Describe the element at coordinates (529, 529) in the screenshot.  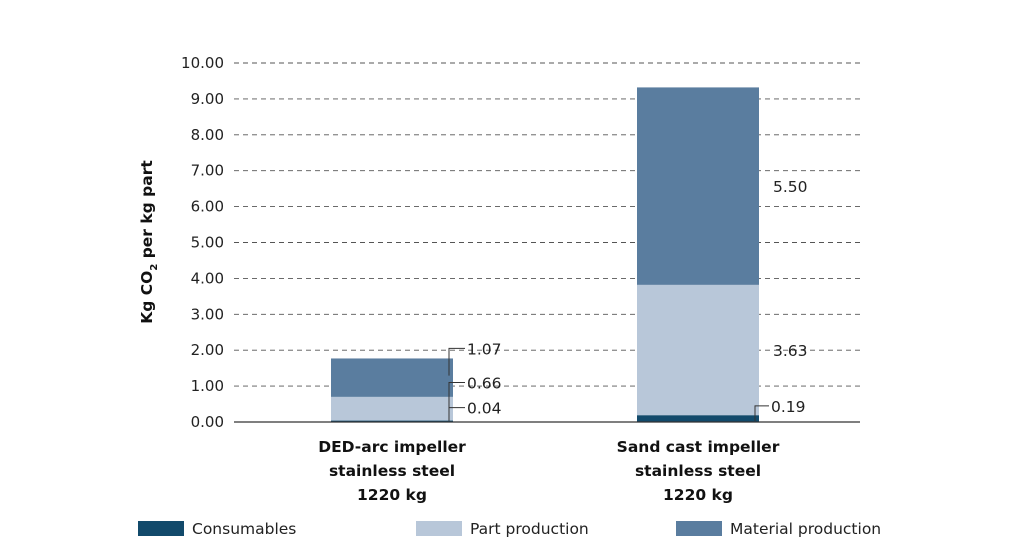
I see `legend-label: Part production` at that location.